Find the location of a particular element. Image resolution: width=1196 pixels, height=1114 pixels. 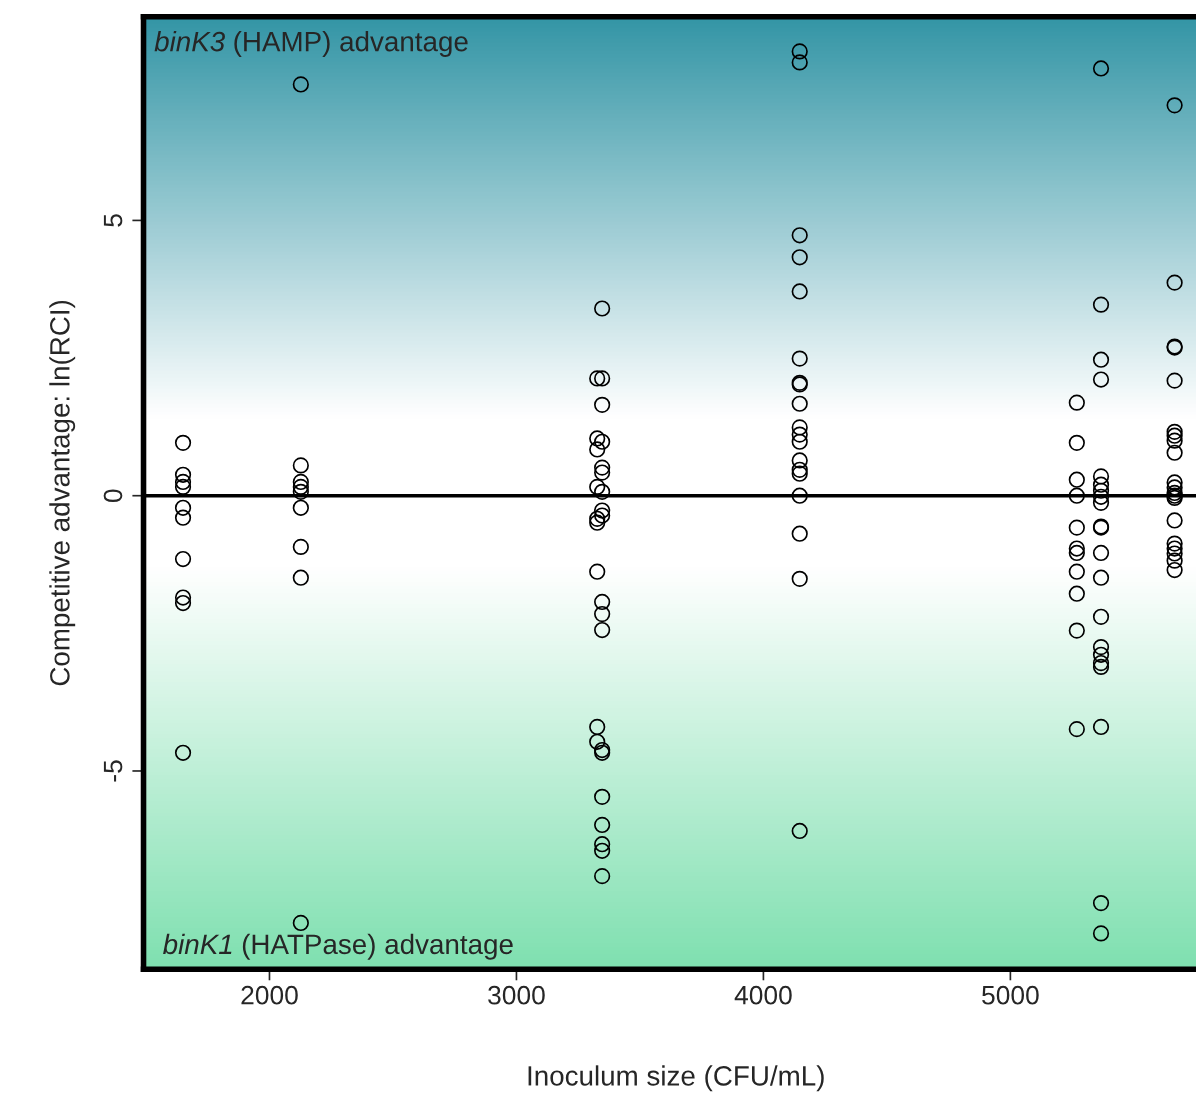

y-axis-title: Competitive advantage: ln(RCI) is located at coordinates (62, 493).